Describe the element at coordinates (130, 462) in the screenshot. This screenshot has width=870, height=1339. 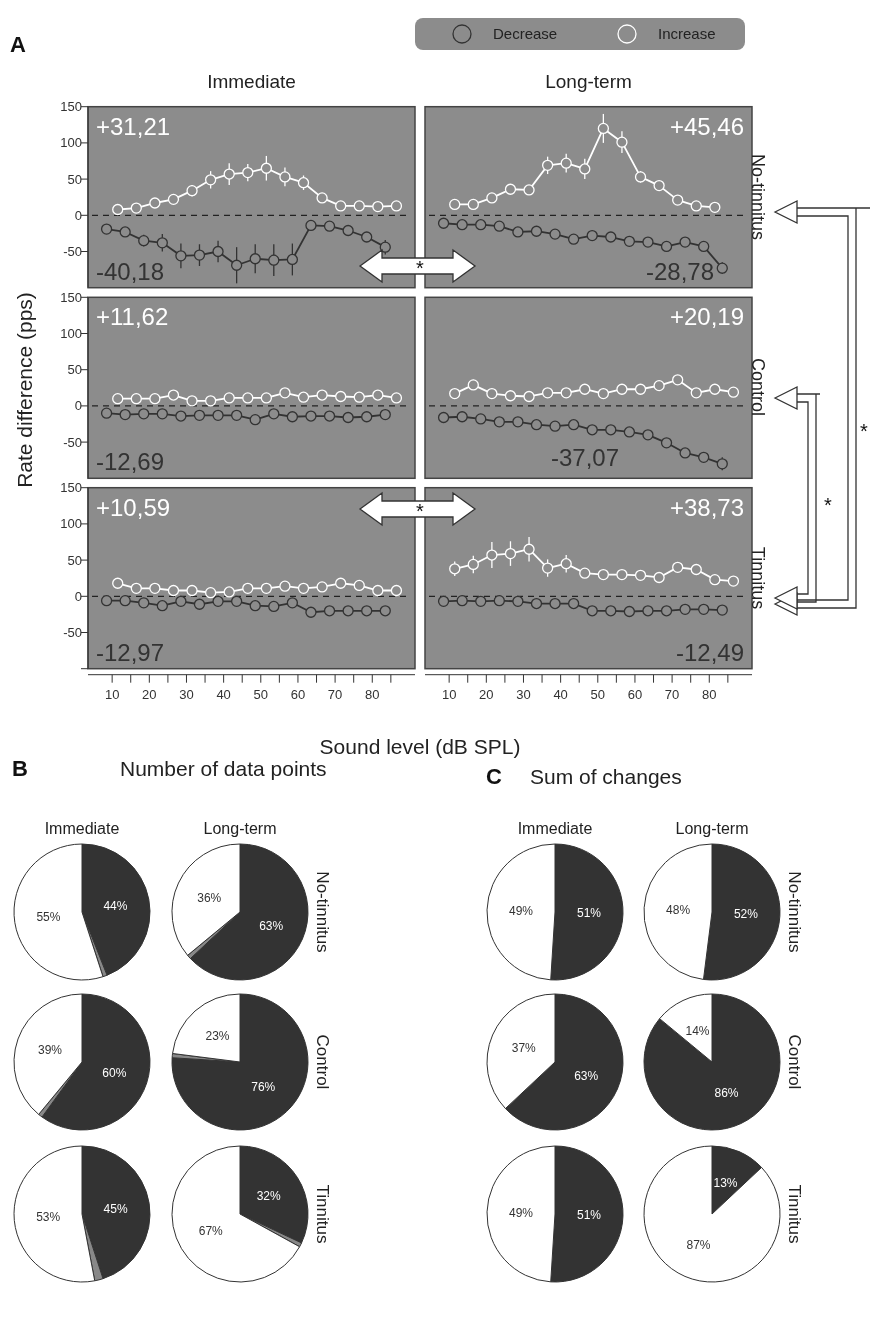
I see `annotation: -12,69` at that location.